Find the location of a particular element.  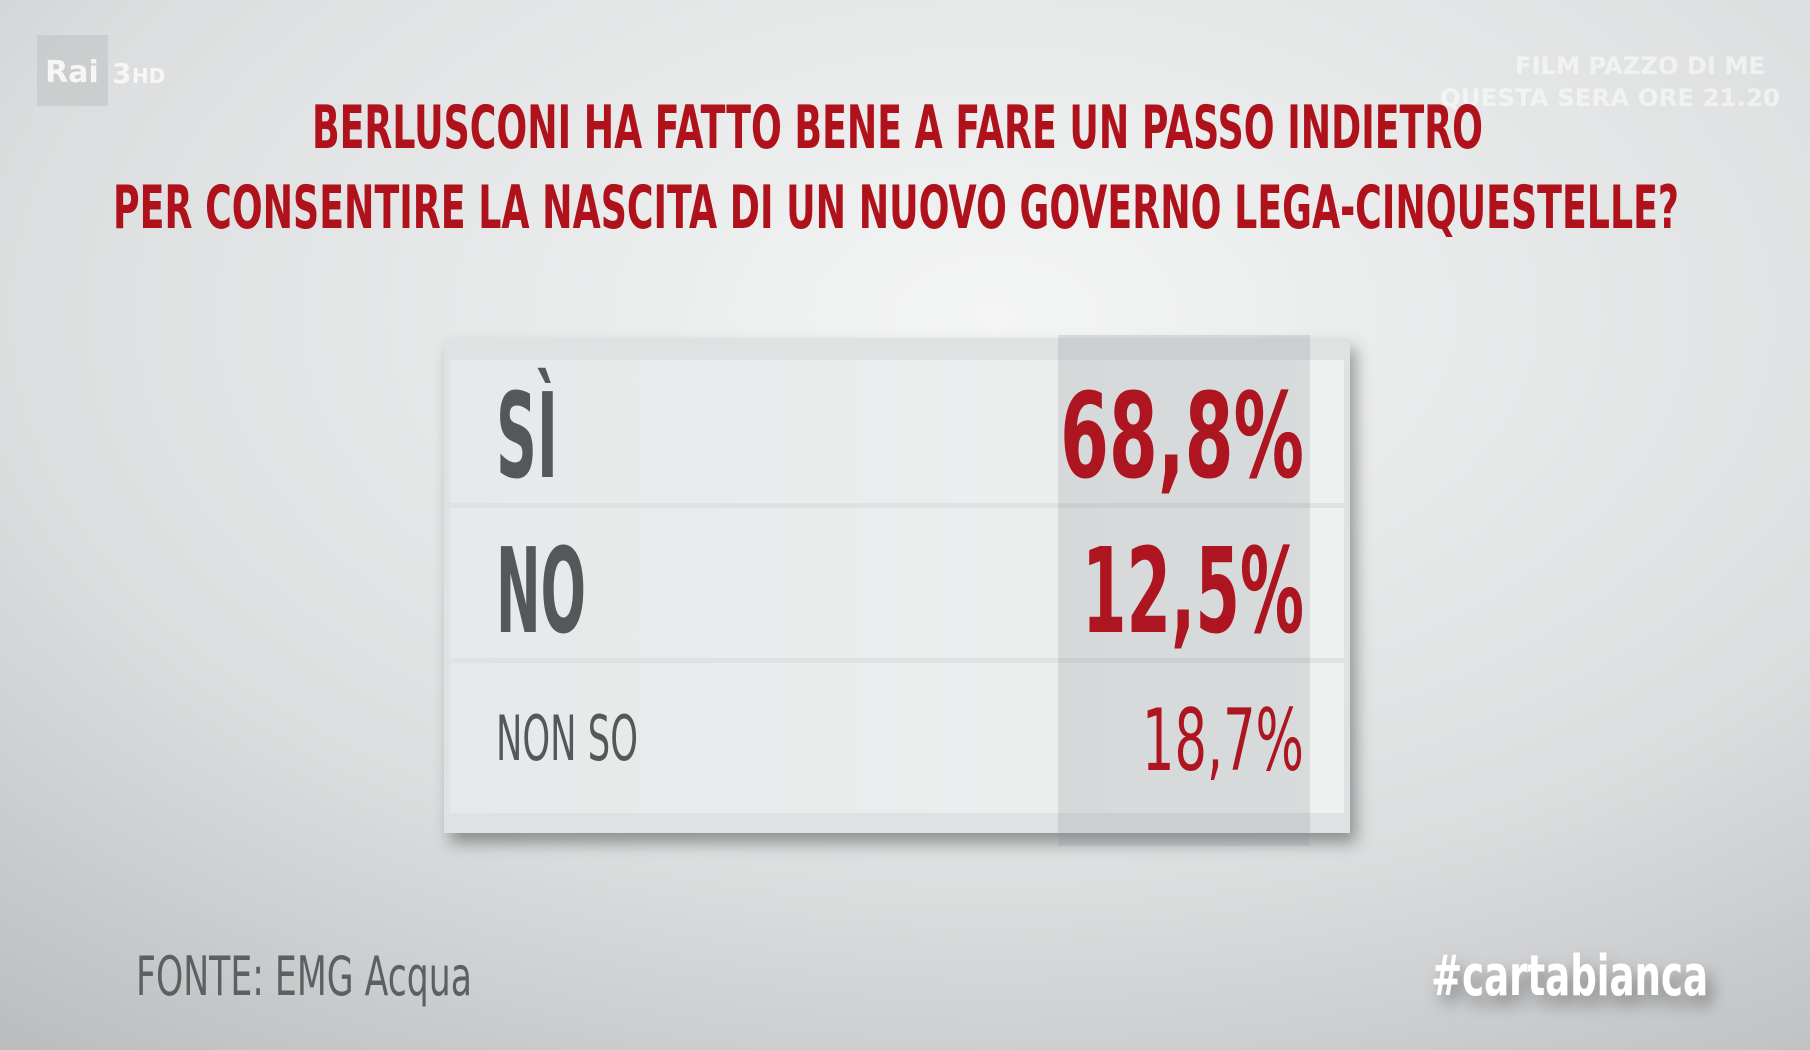

logo-quality: HD is located at coordinates (148, 76).